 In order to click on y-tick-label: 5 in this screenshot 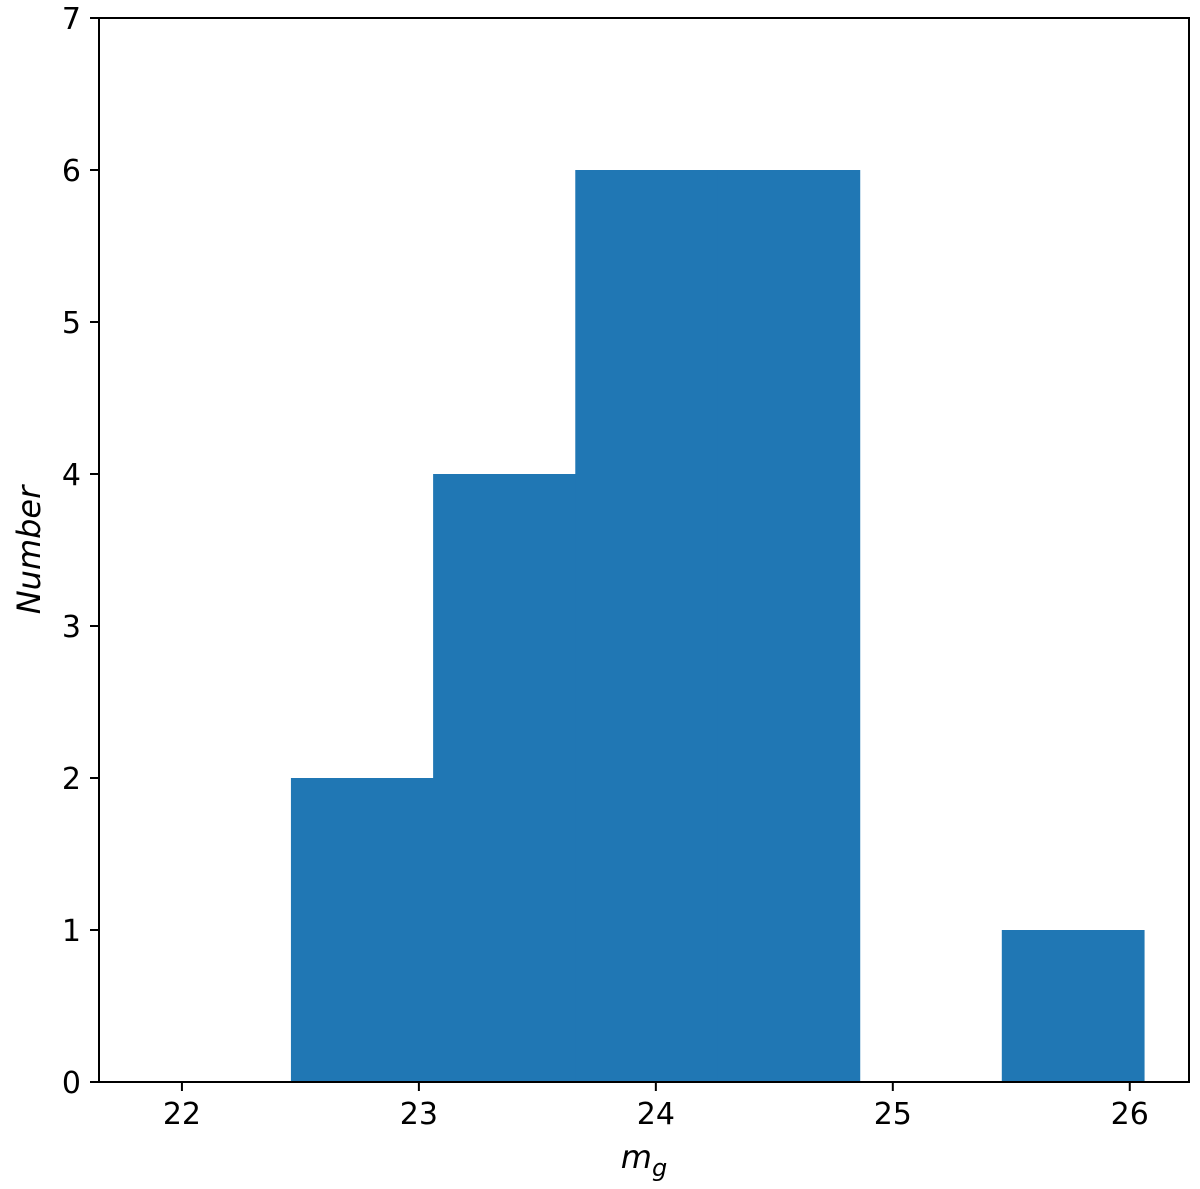, I will do `click(71, 323)`.